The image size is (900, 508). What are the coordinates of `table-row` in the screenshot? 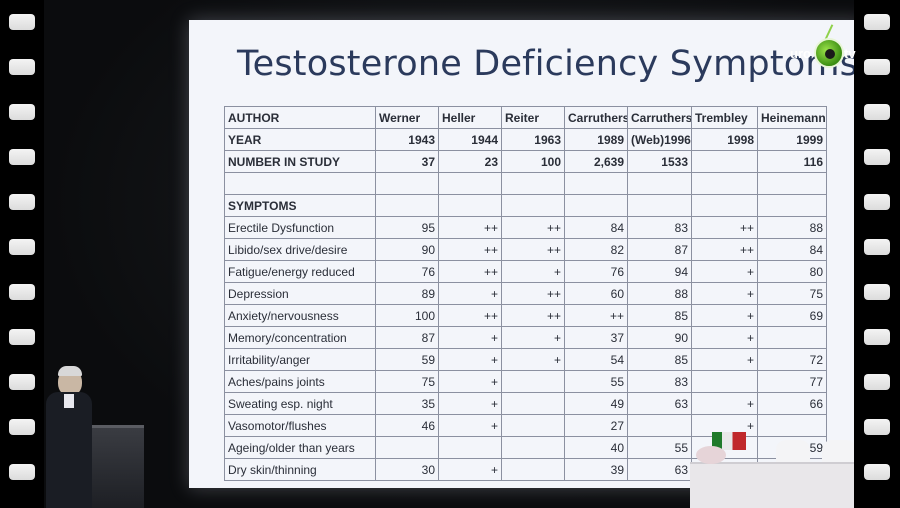 It's located at (525, 183).